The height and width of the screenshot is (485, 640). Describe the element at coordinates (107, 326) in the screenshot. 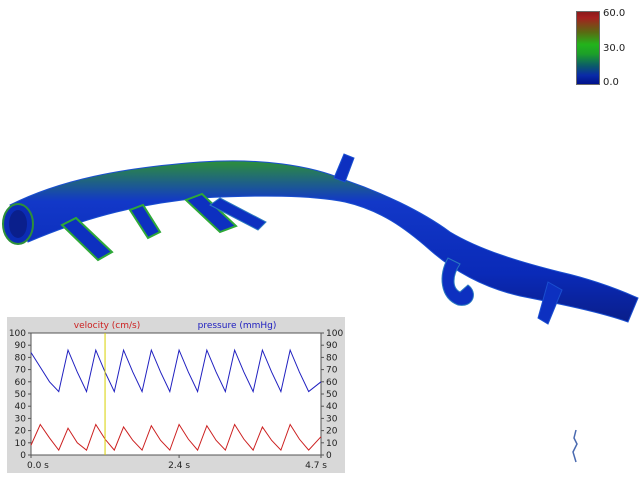

I see `legend-velocity: velocity (cm/s)` at that location.